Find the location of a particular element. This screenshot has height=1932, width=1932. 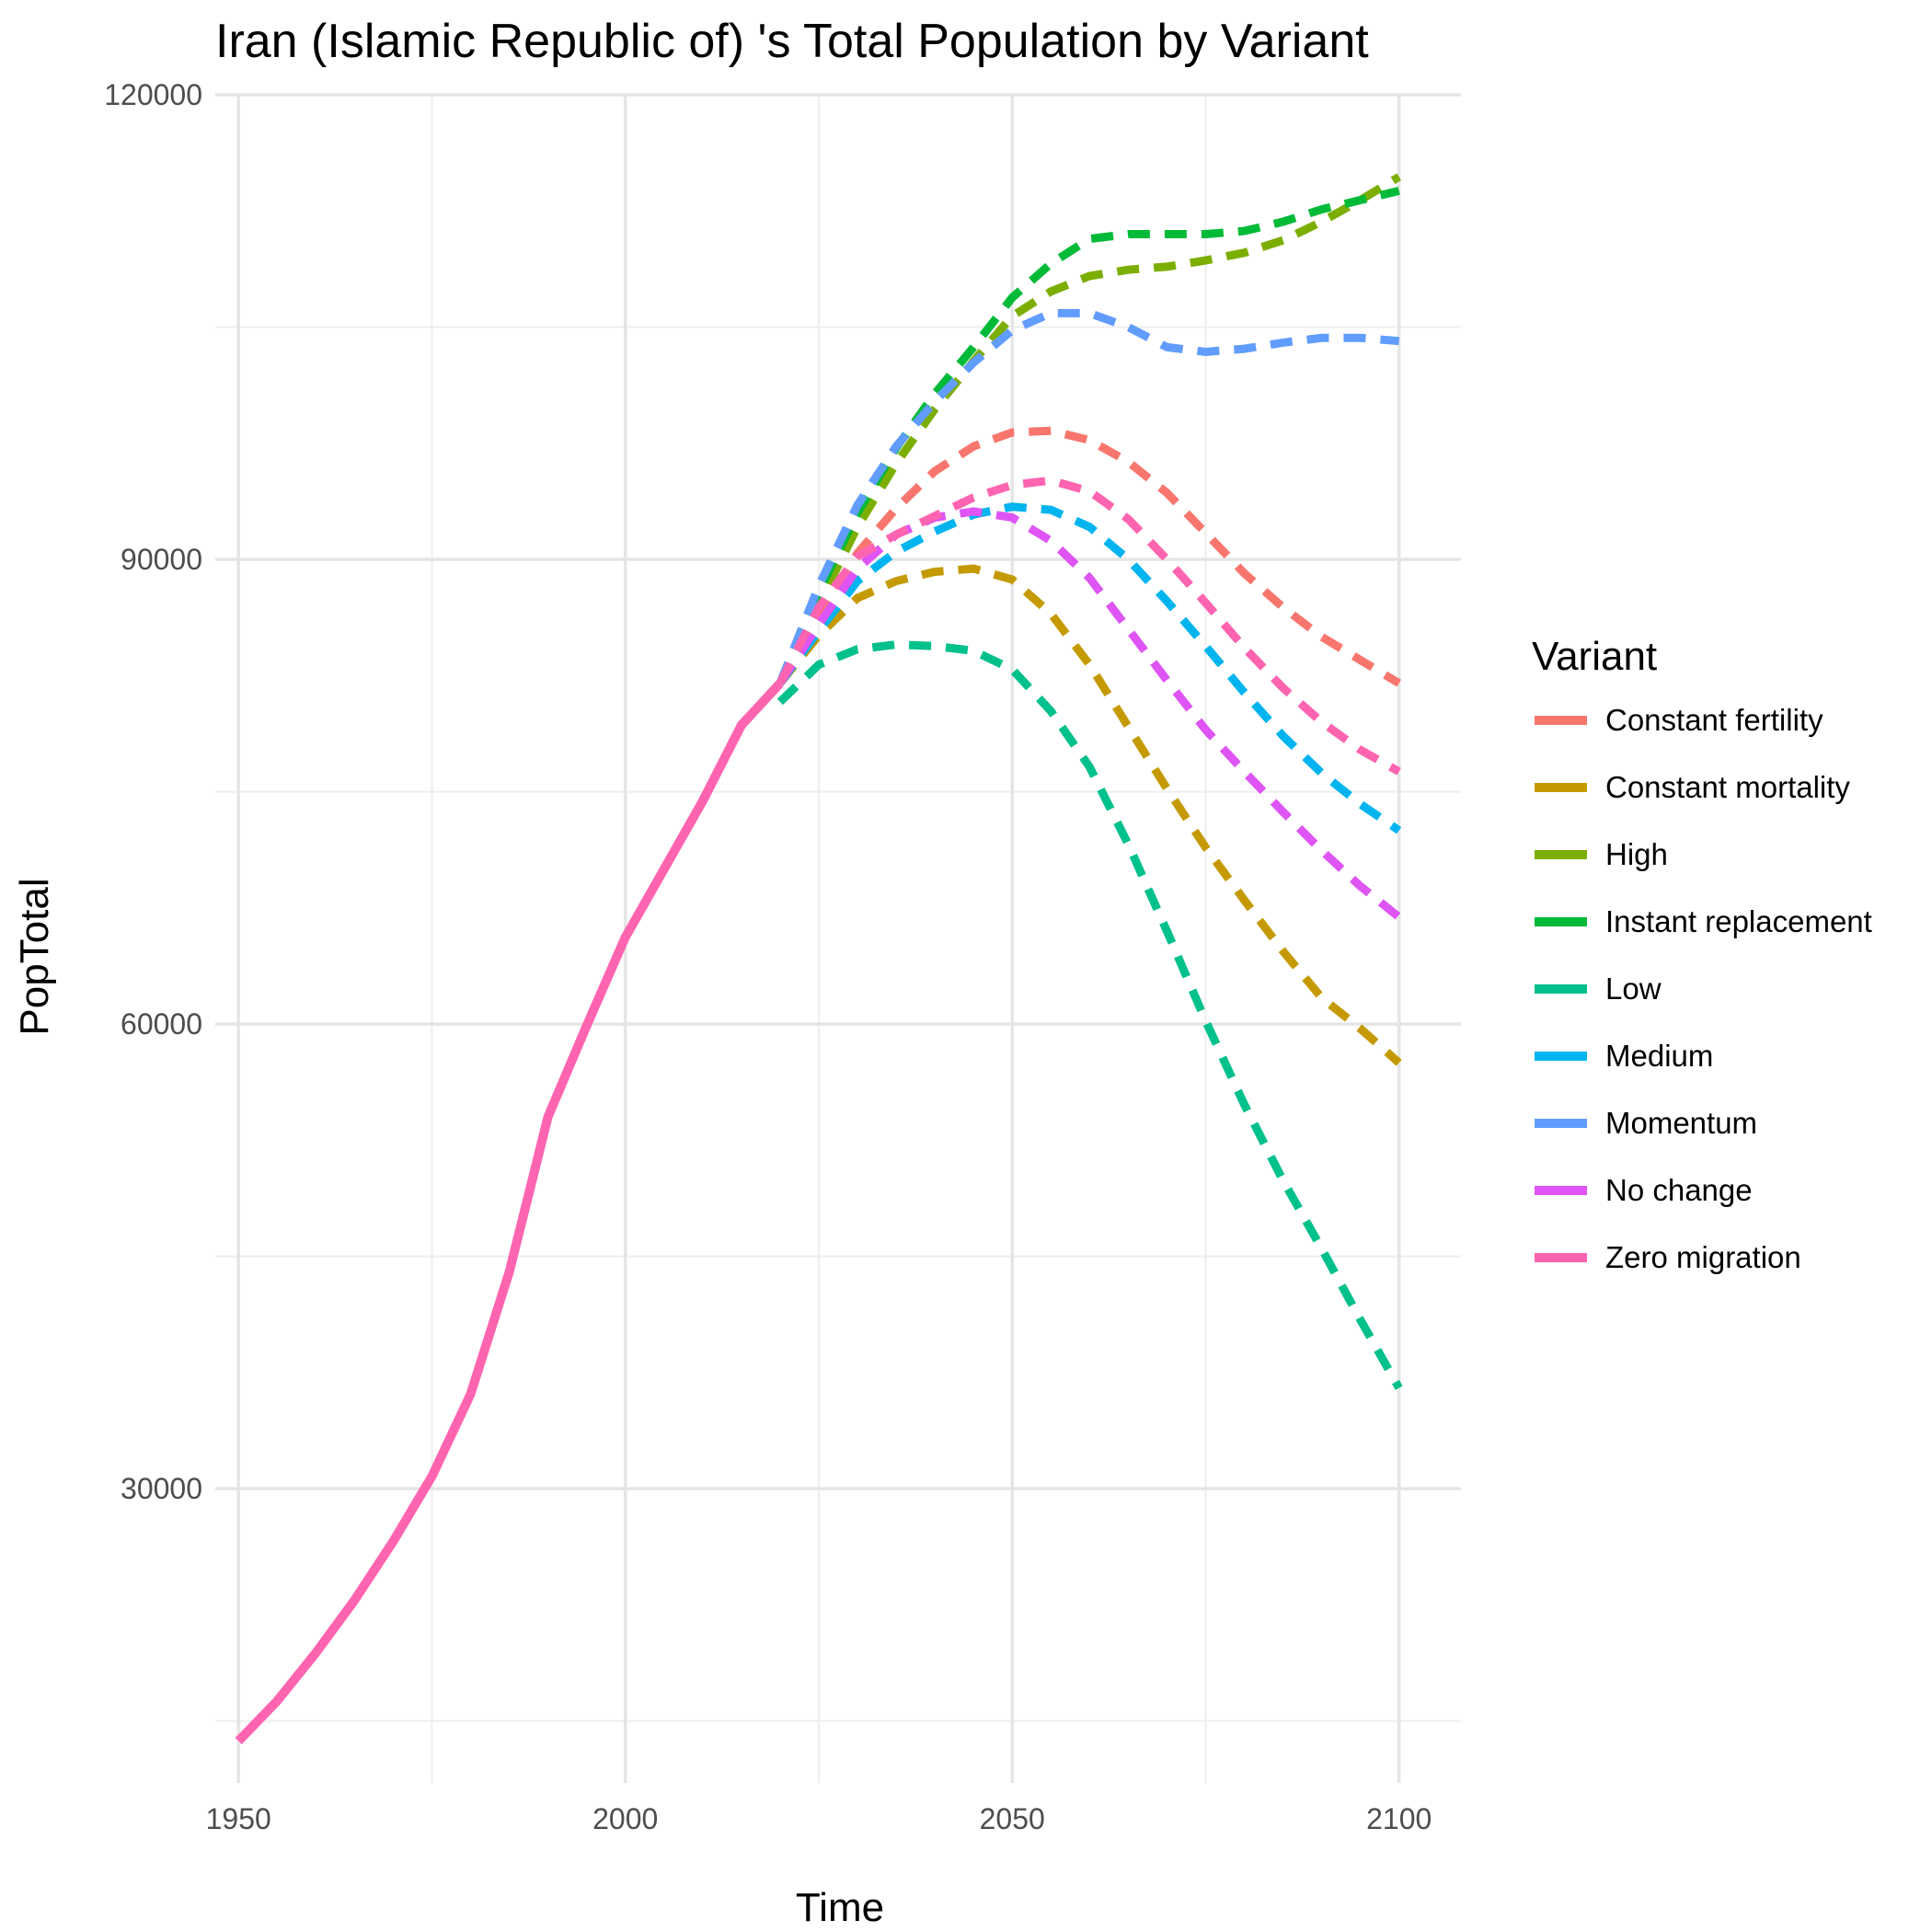

legend-label: Momentum is located at coordinates (1681, 1123).